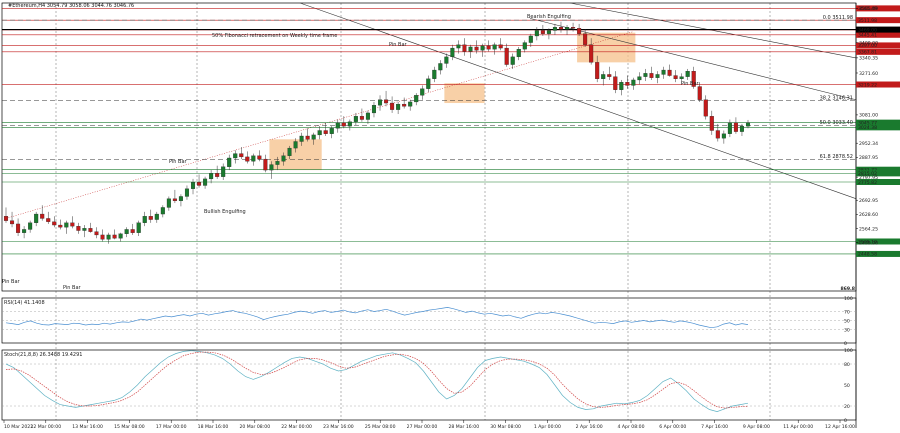 This screenshot has width=900, height=433. What do you see at coordinates (836, 157) in the screenshot?
I see `fib-level-label: 61.8 2878.52` at bounding box center [836, 157].